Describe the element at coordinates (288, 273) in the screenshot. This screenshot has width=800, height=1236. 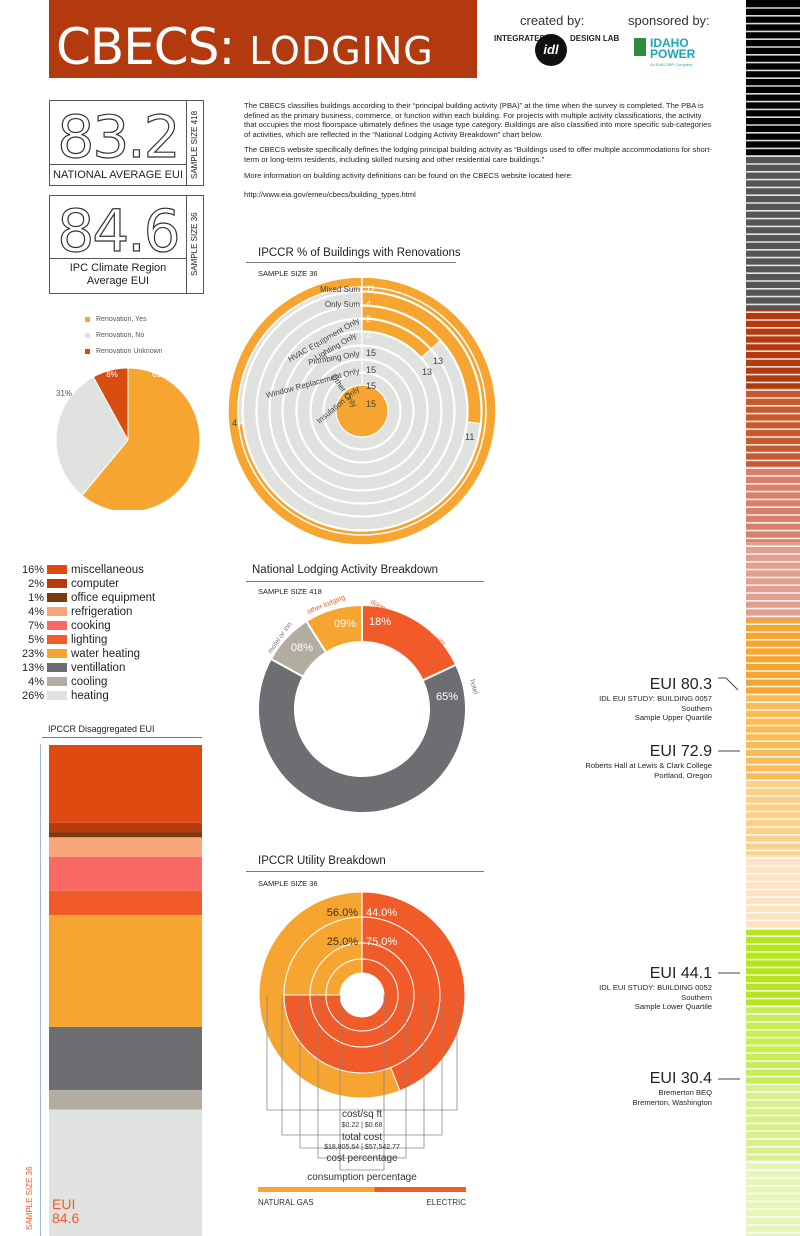
I see `renovation-sample: SAMPLE SIZE 36` at that location.